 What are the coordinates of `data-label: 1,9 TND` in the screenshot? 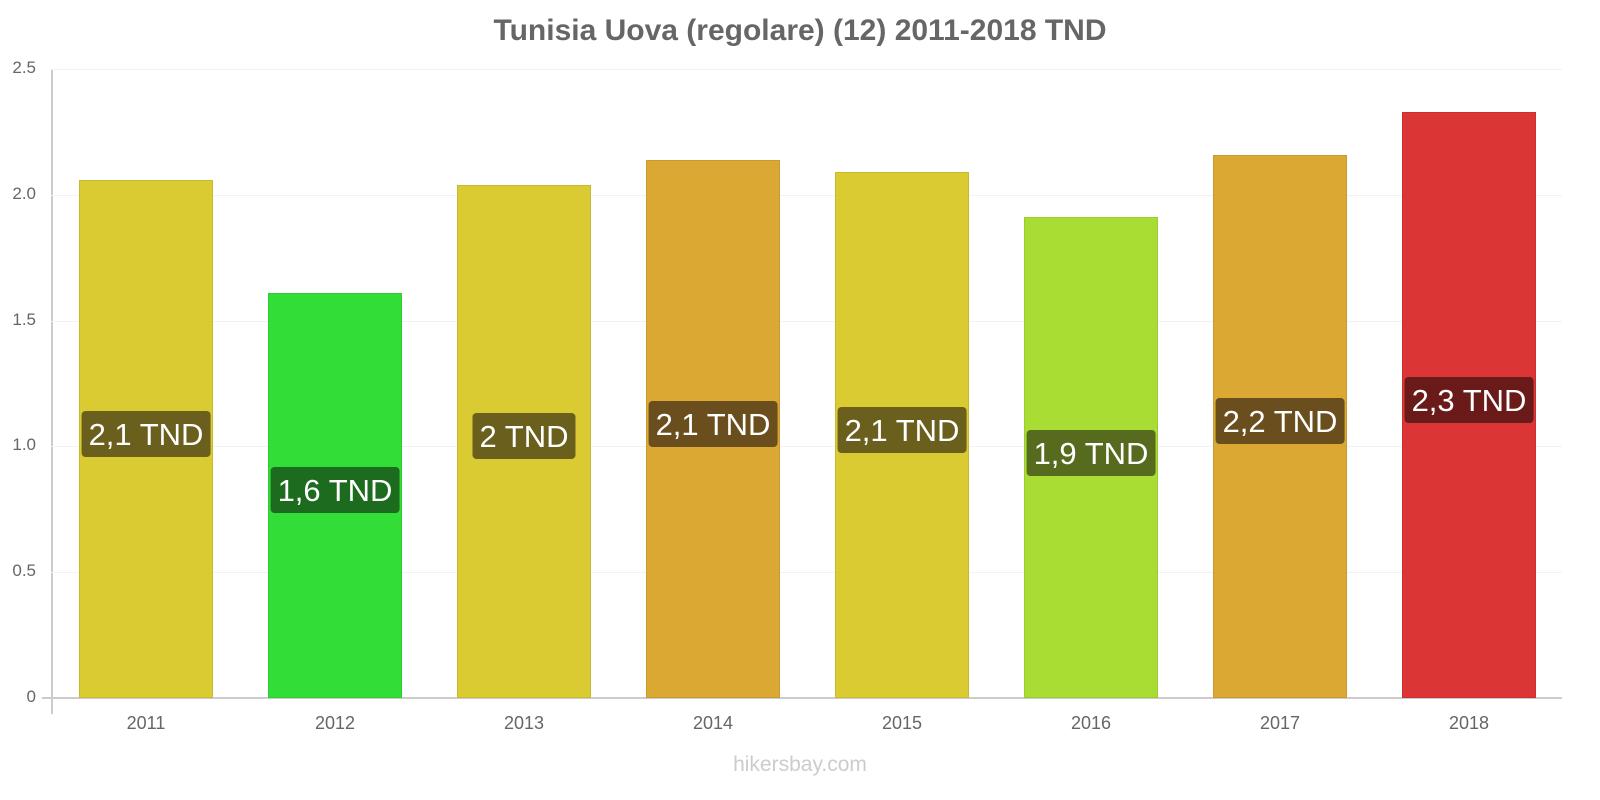 It's located at (1091, 453).